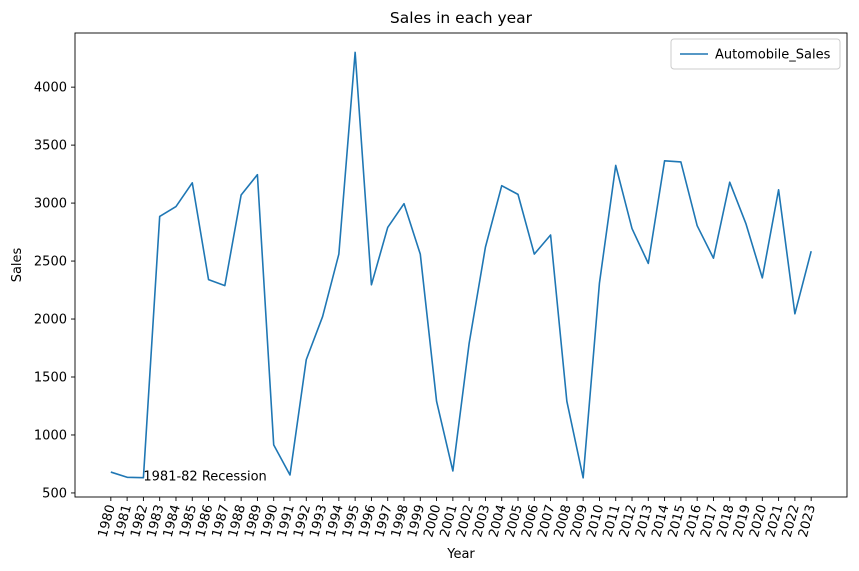 The width and height of the screenshot is (859, 571). I want to click on y-tick-label: 500, so click(54, 493).